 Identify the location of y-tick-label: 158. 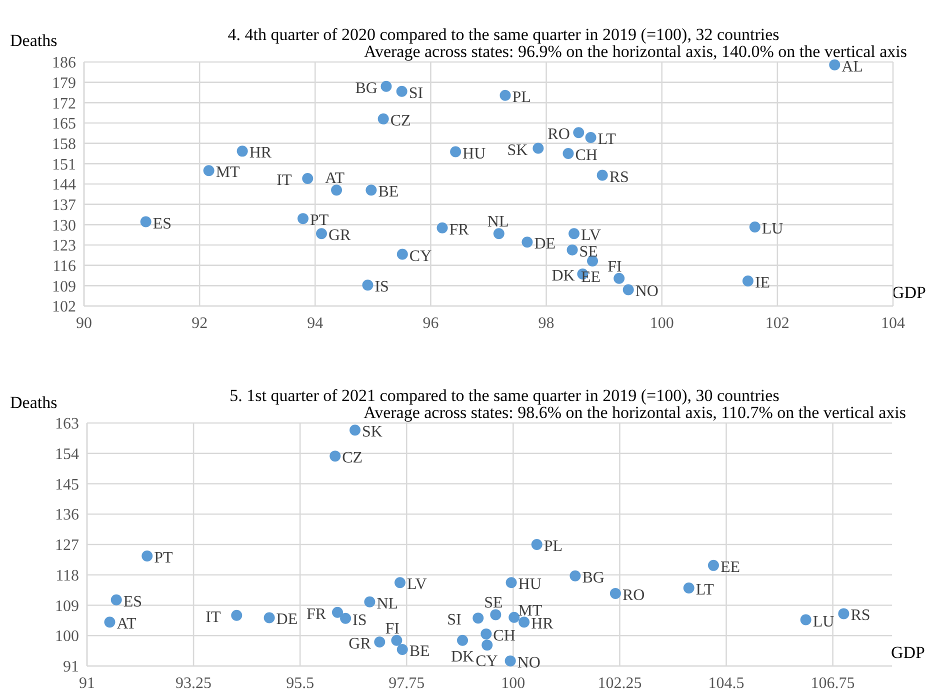
(64, 144).